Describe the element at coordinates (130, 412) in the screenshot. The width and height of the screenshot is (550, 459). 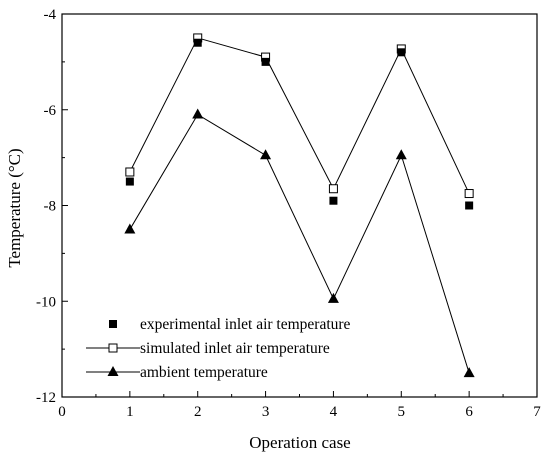
I see `x-tick-label: 1` at that location.